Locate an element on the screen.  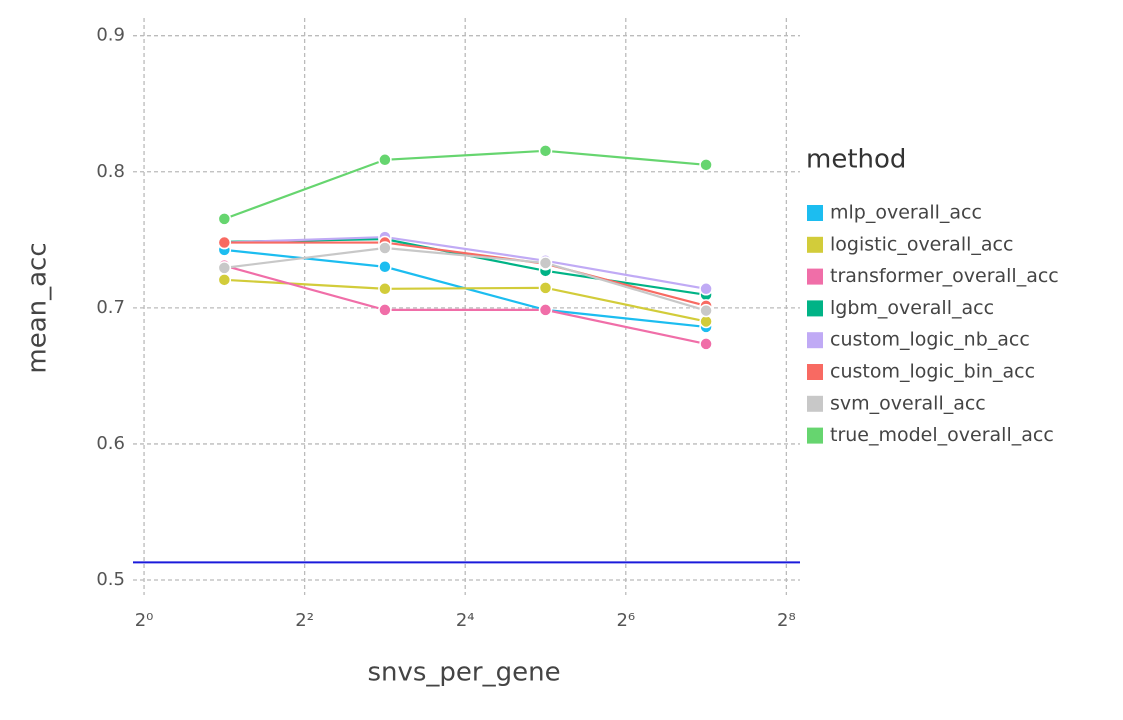
x-tick-label: 2⁸ is located at coordinates (786, 620).